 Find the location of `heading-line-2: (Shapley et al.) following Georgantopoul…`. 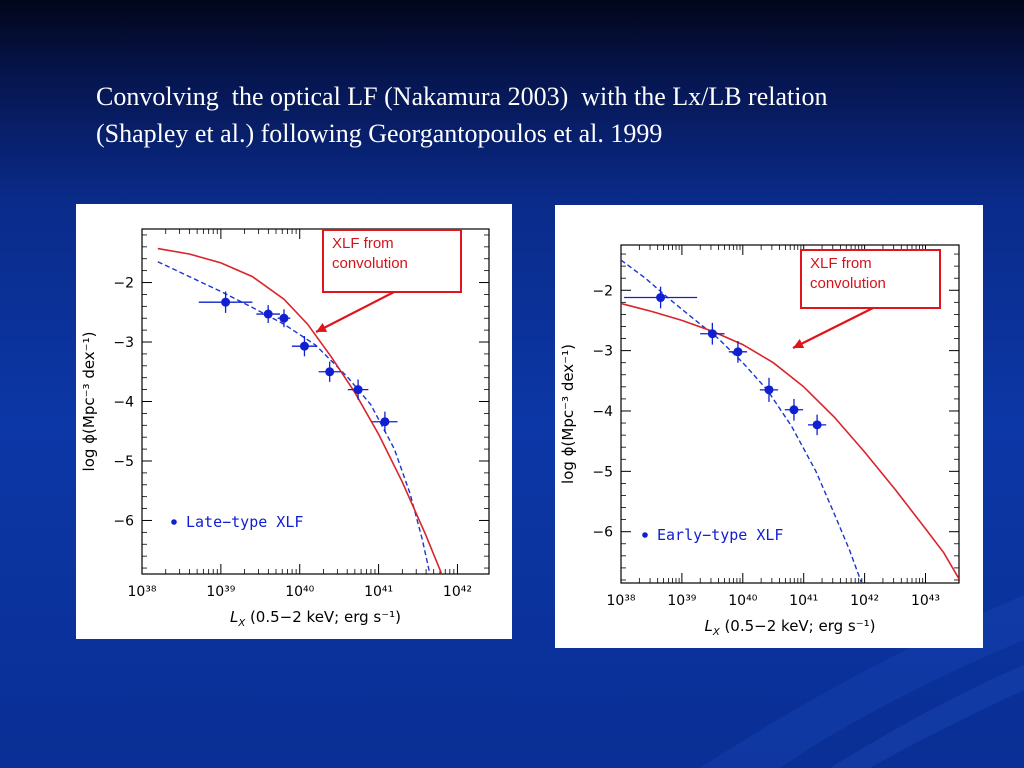

heading-line-2: (Shapley et al.) following Georgantopoul… is located at coordinates (379, 133).